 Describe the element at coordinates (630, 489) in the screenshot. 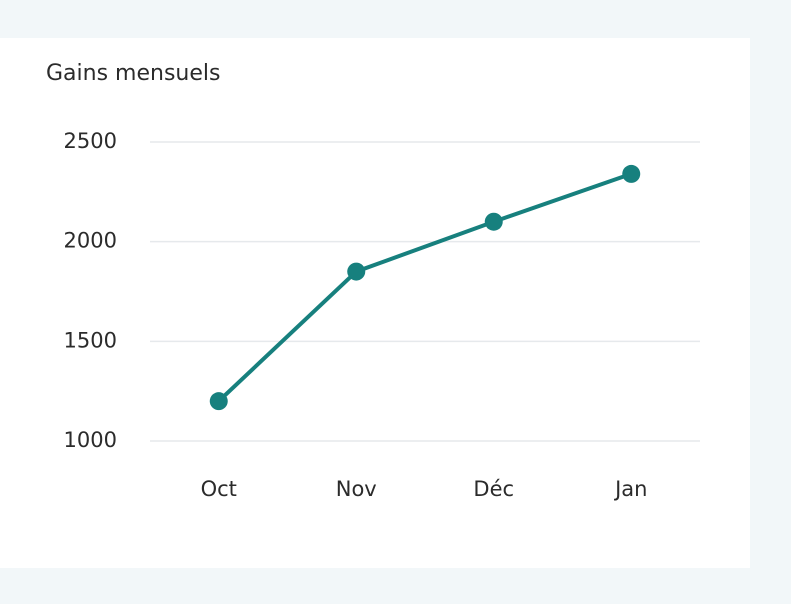

I see `x-tick-label: Jan` at that location.